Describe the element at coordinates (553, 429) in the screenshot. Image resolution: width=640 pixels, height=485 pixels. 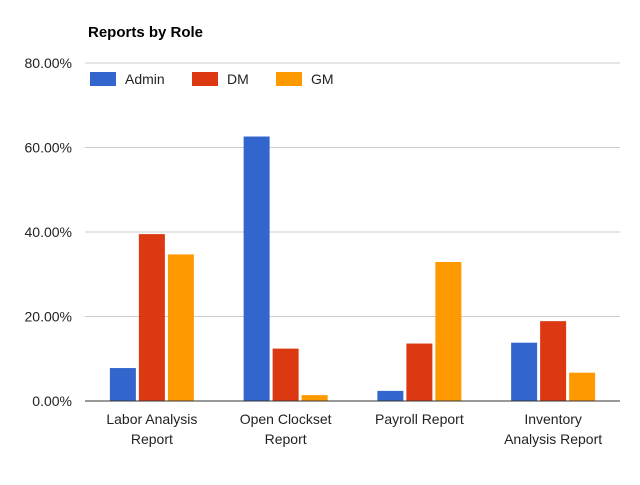
I see `x-tick-label: Inventory Analysis Report` at that location.